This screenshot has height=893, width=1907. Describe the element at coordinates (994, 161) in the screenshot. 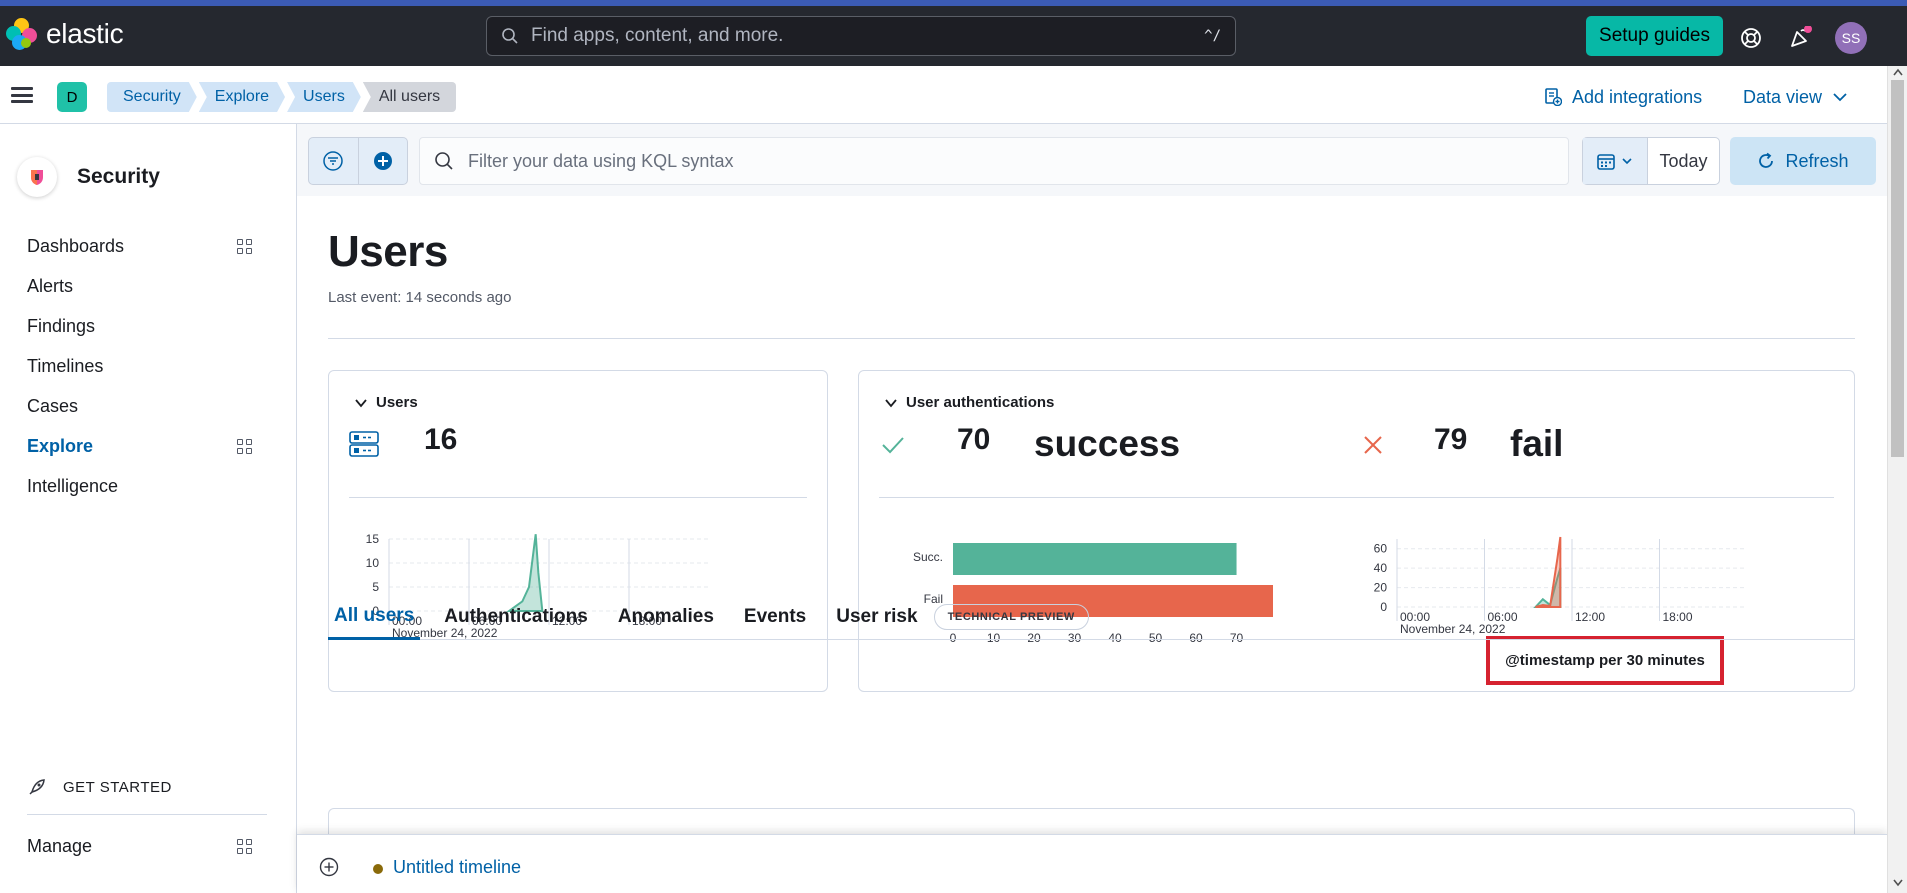

I see `kql-search-input: Filter your data using KQL syntax` at that location.